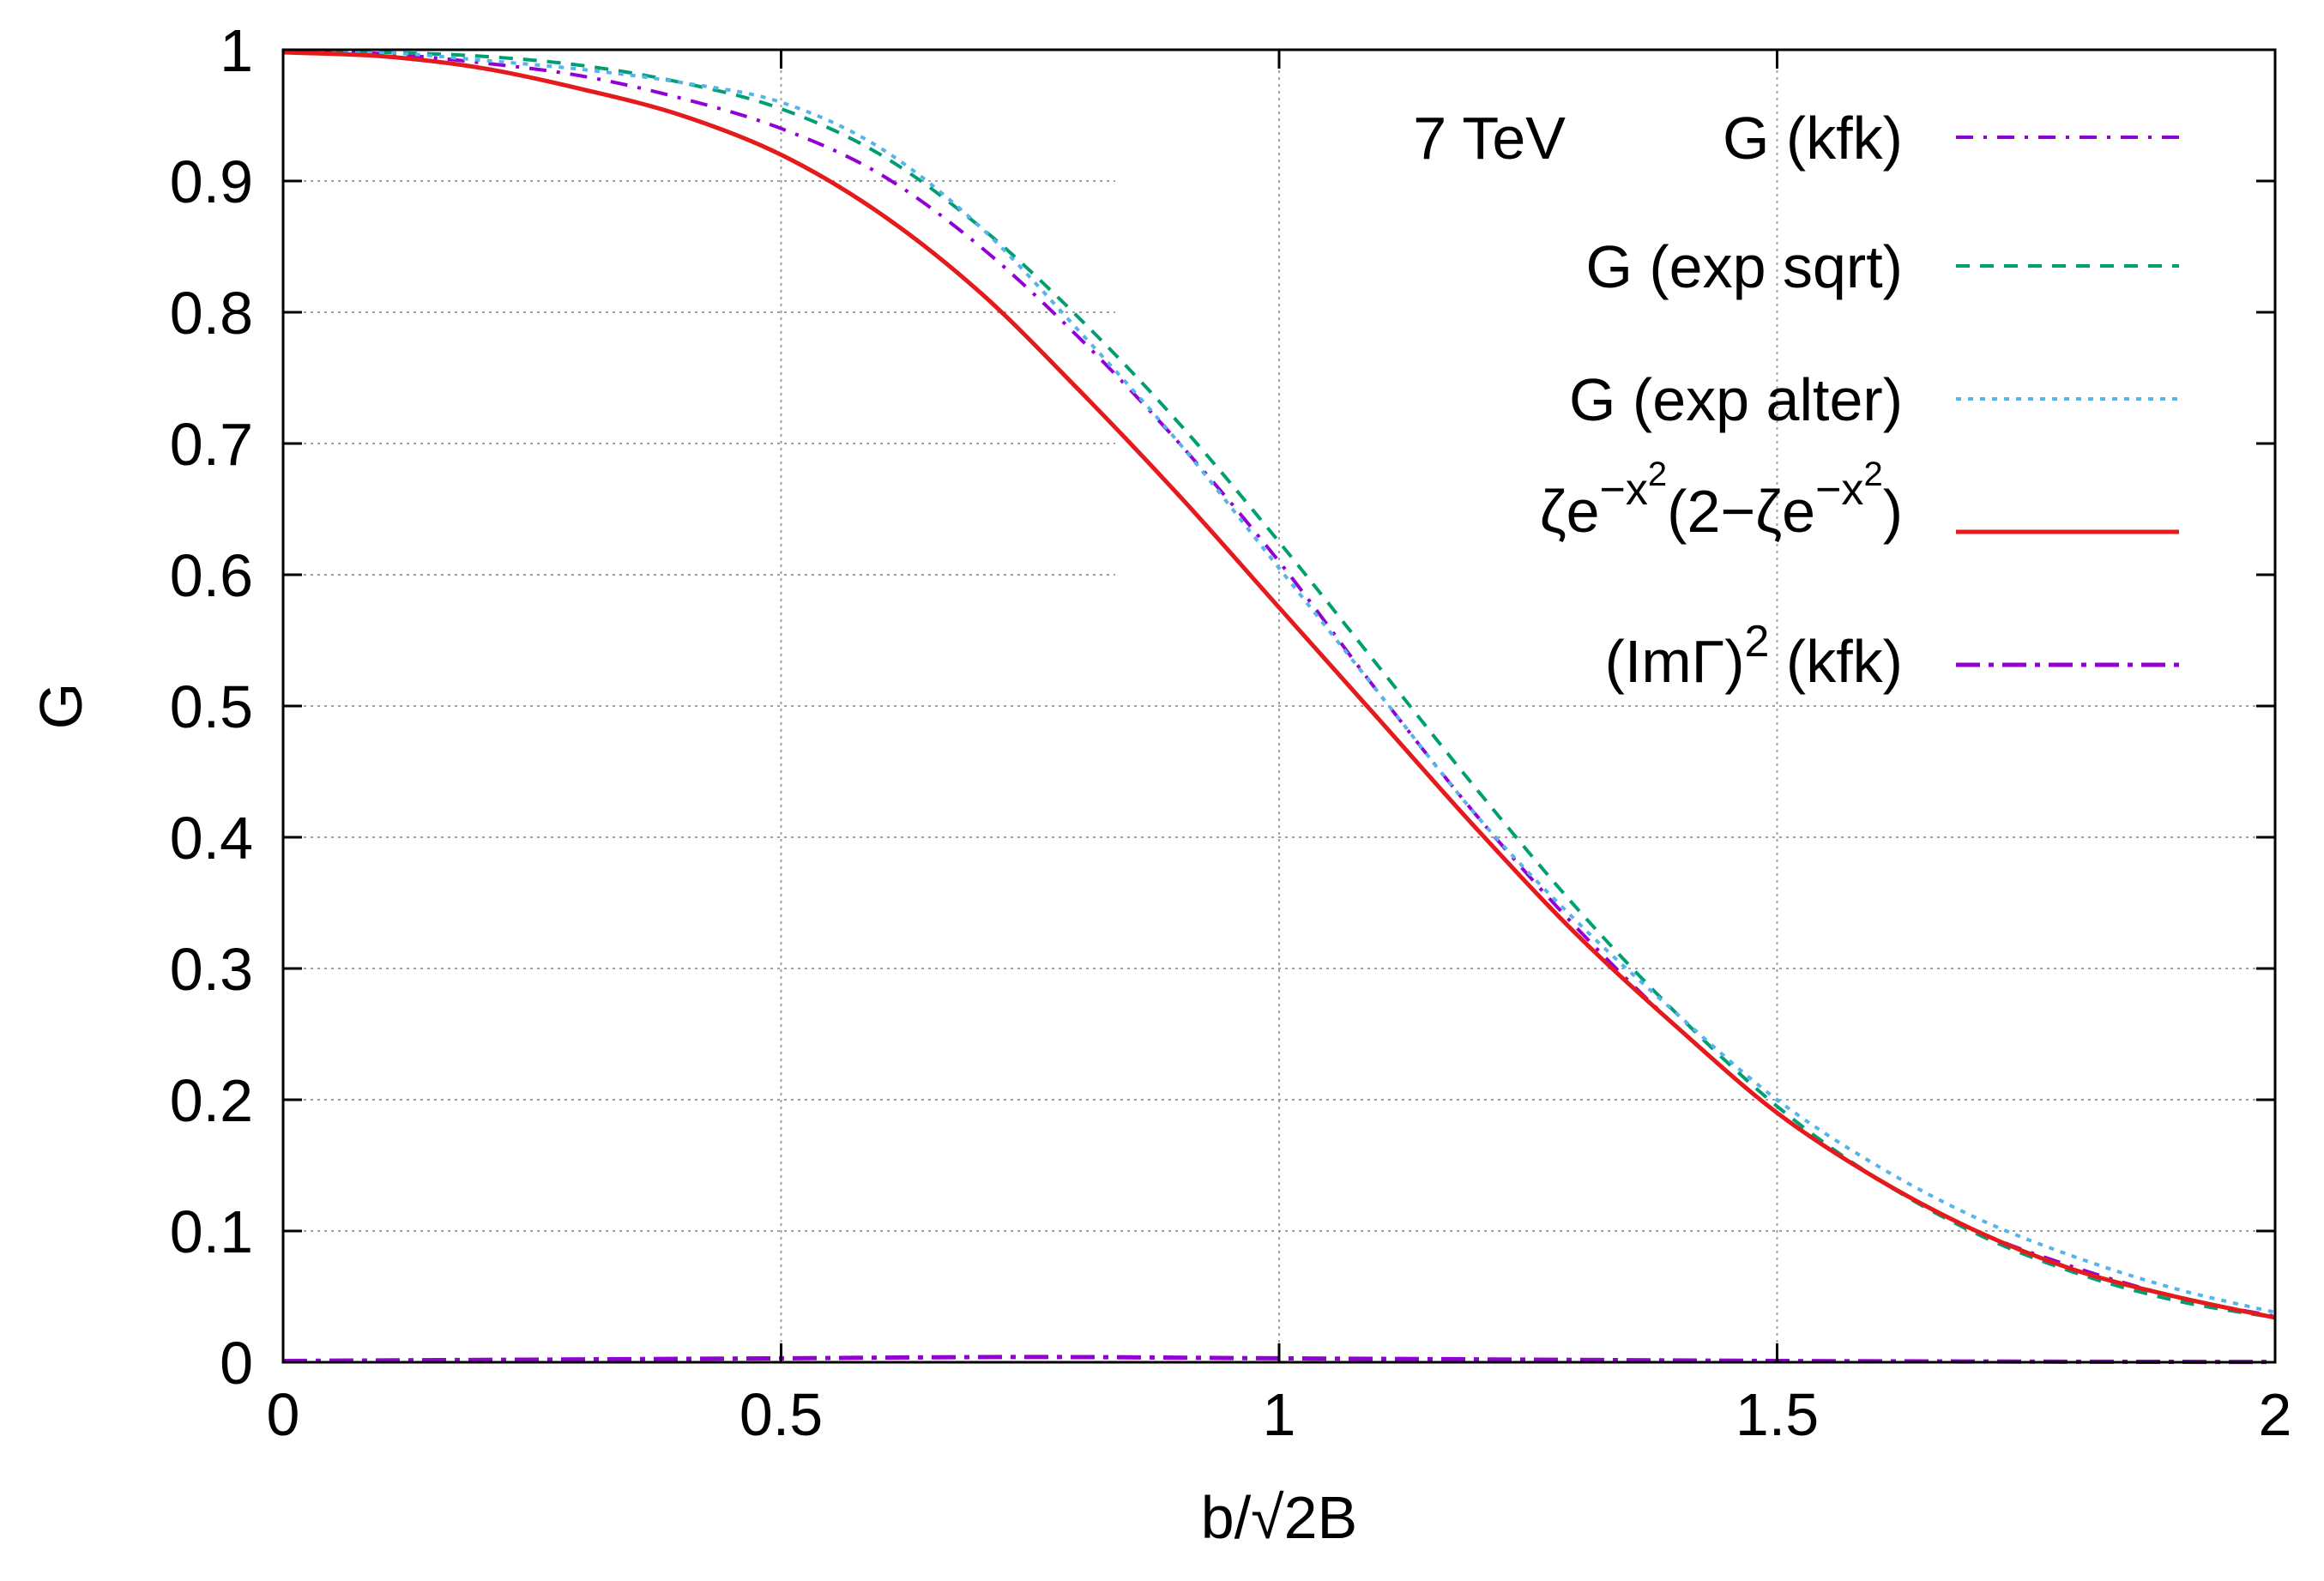 This screenshot has width=2324, height=1581. I want to click on y-tick-label: 0.8, so click(212, 314).